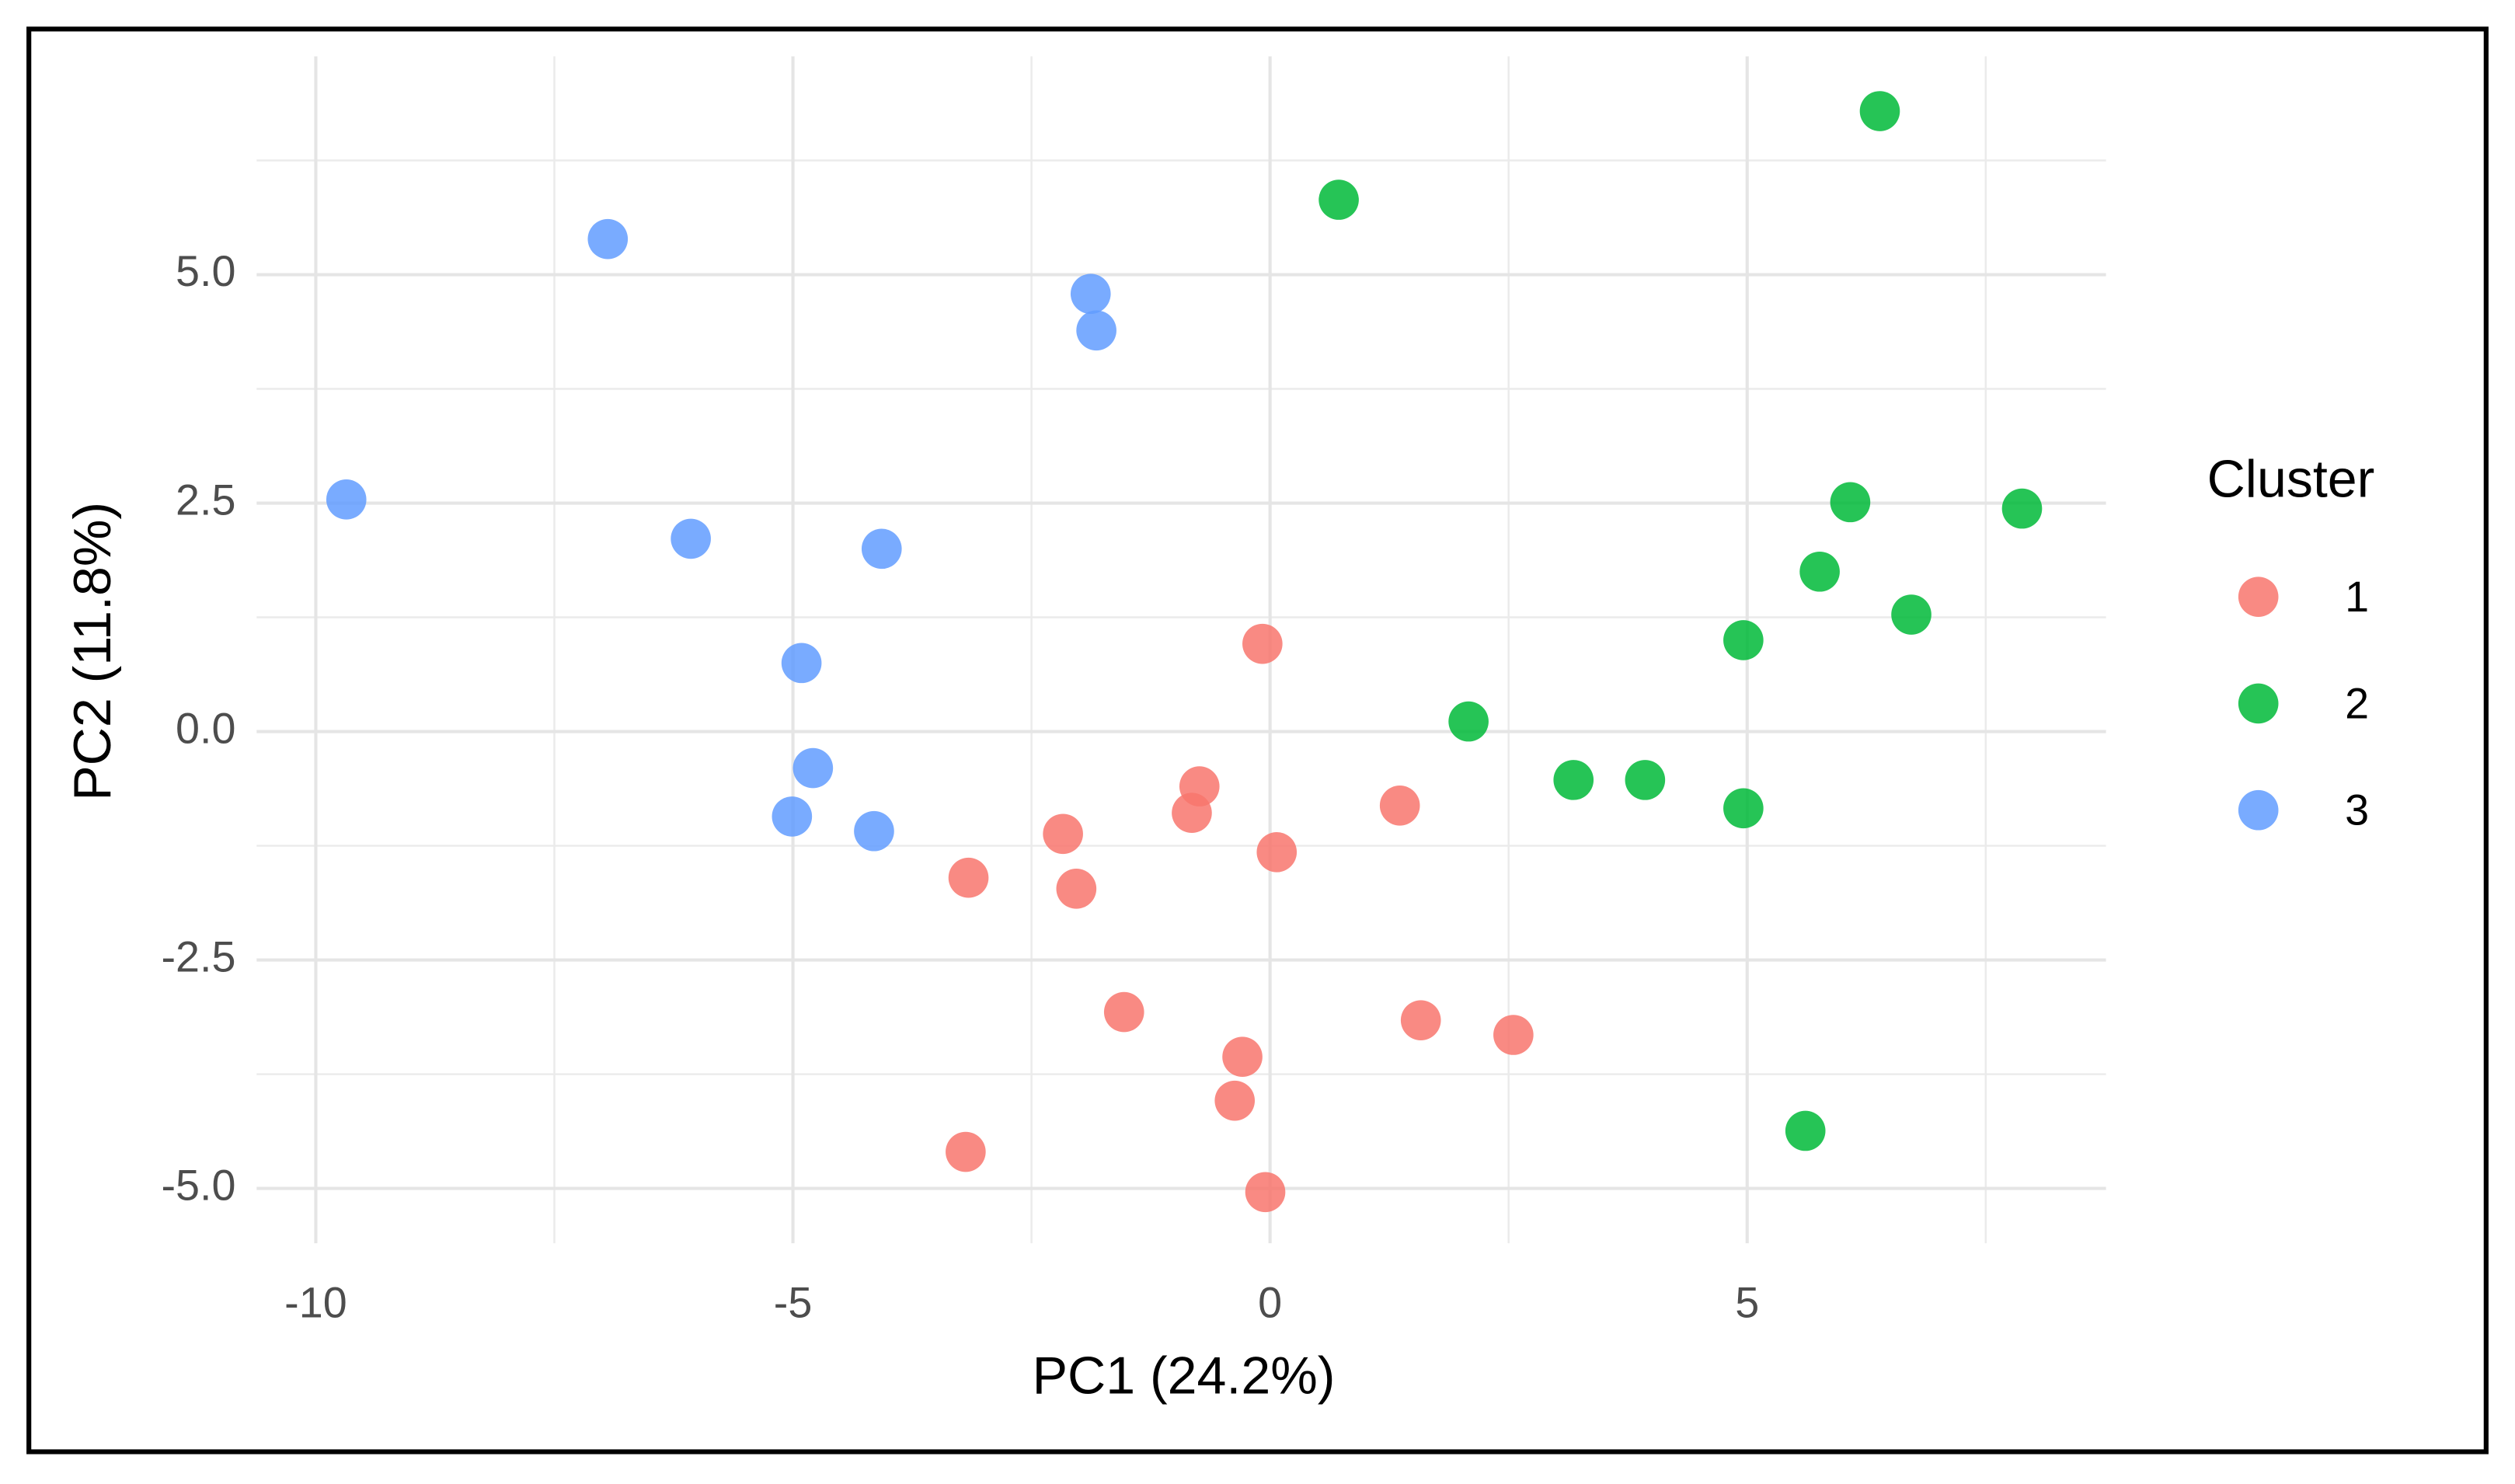 This screenshot has height=1484, width=2515. Describe the element at coordinates (1270, 1302) in the screenshot. I see `x-tick-label: 0` at that location.